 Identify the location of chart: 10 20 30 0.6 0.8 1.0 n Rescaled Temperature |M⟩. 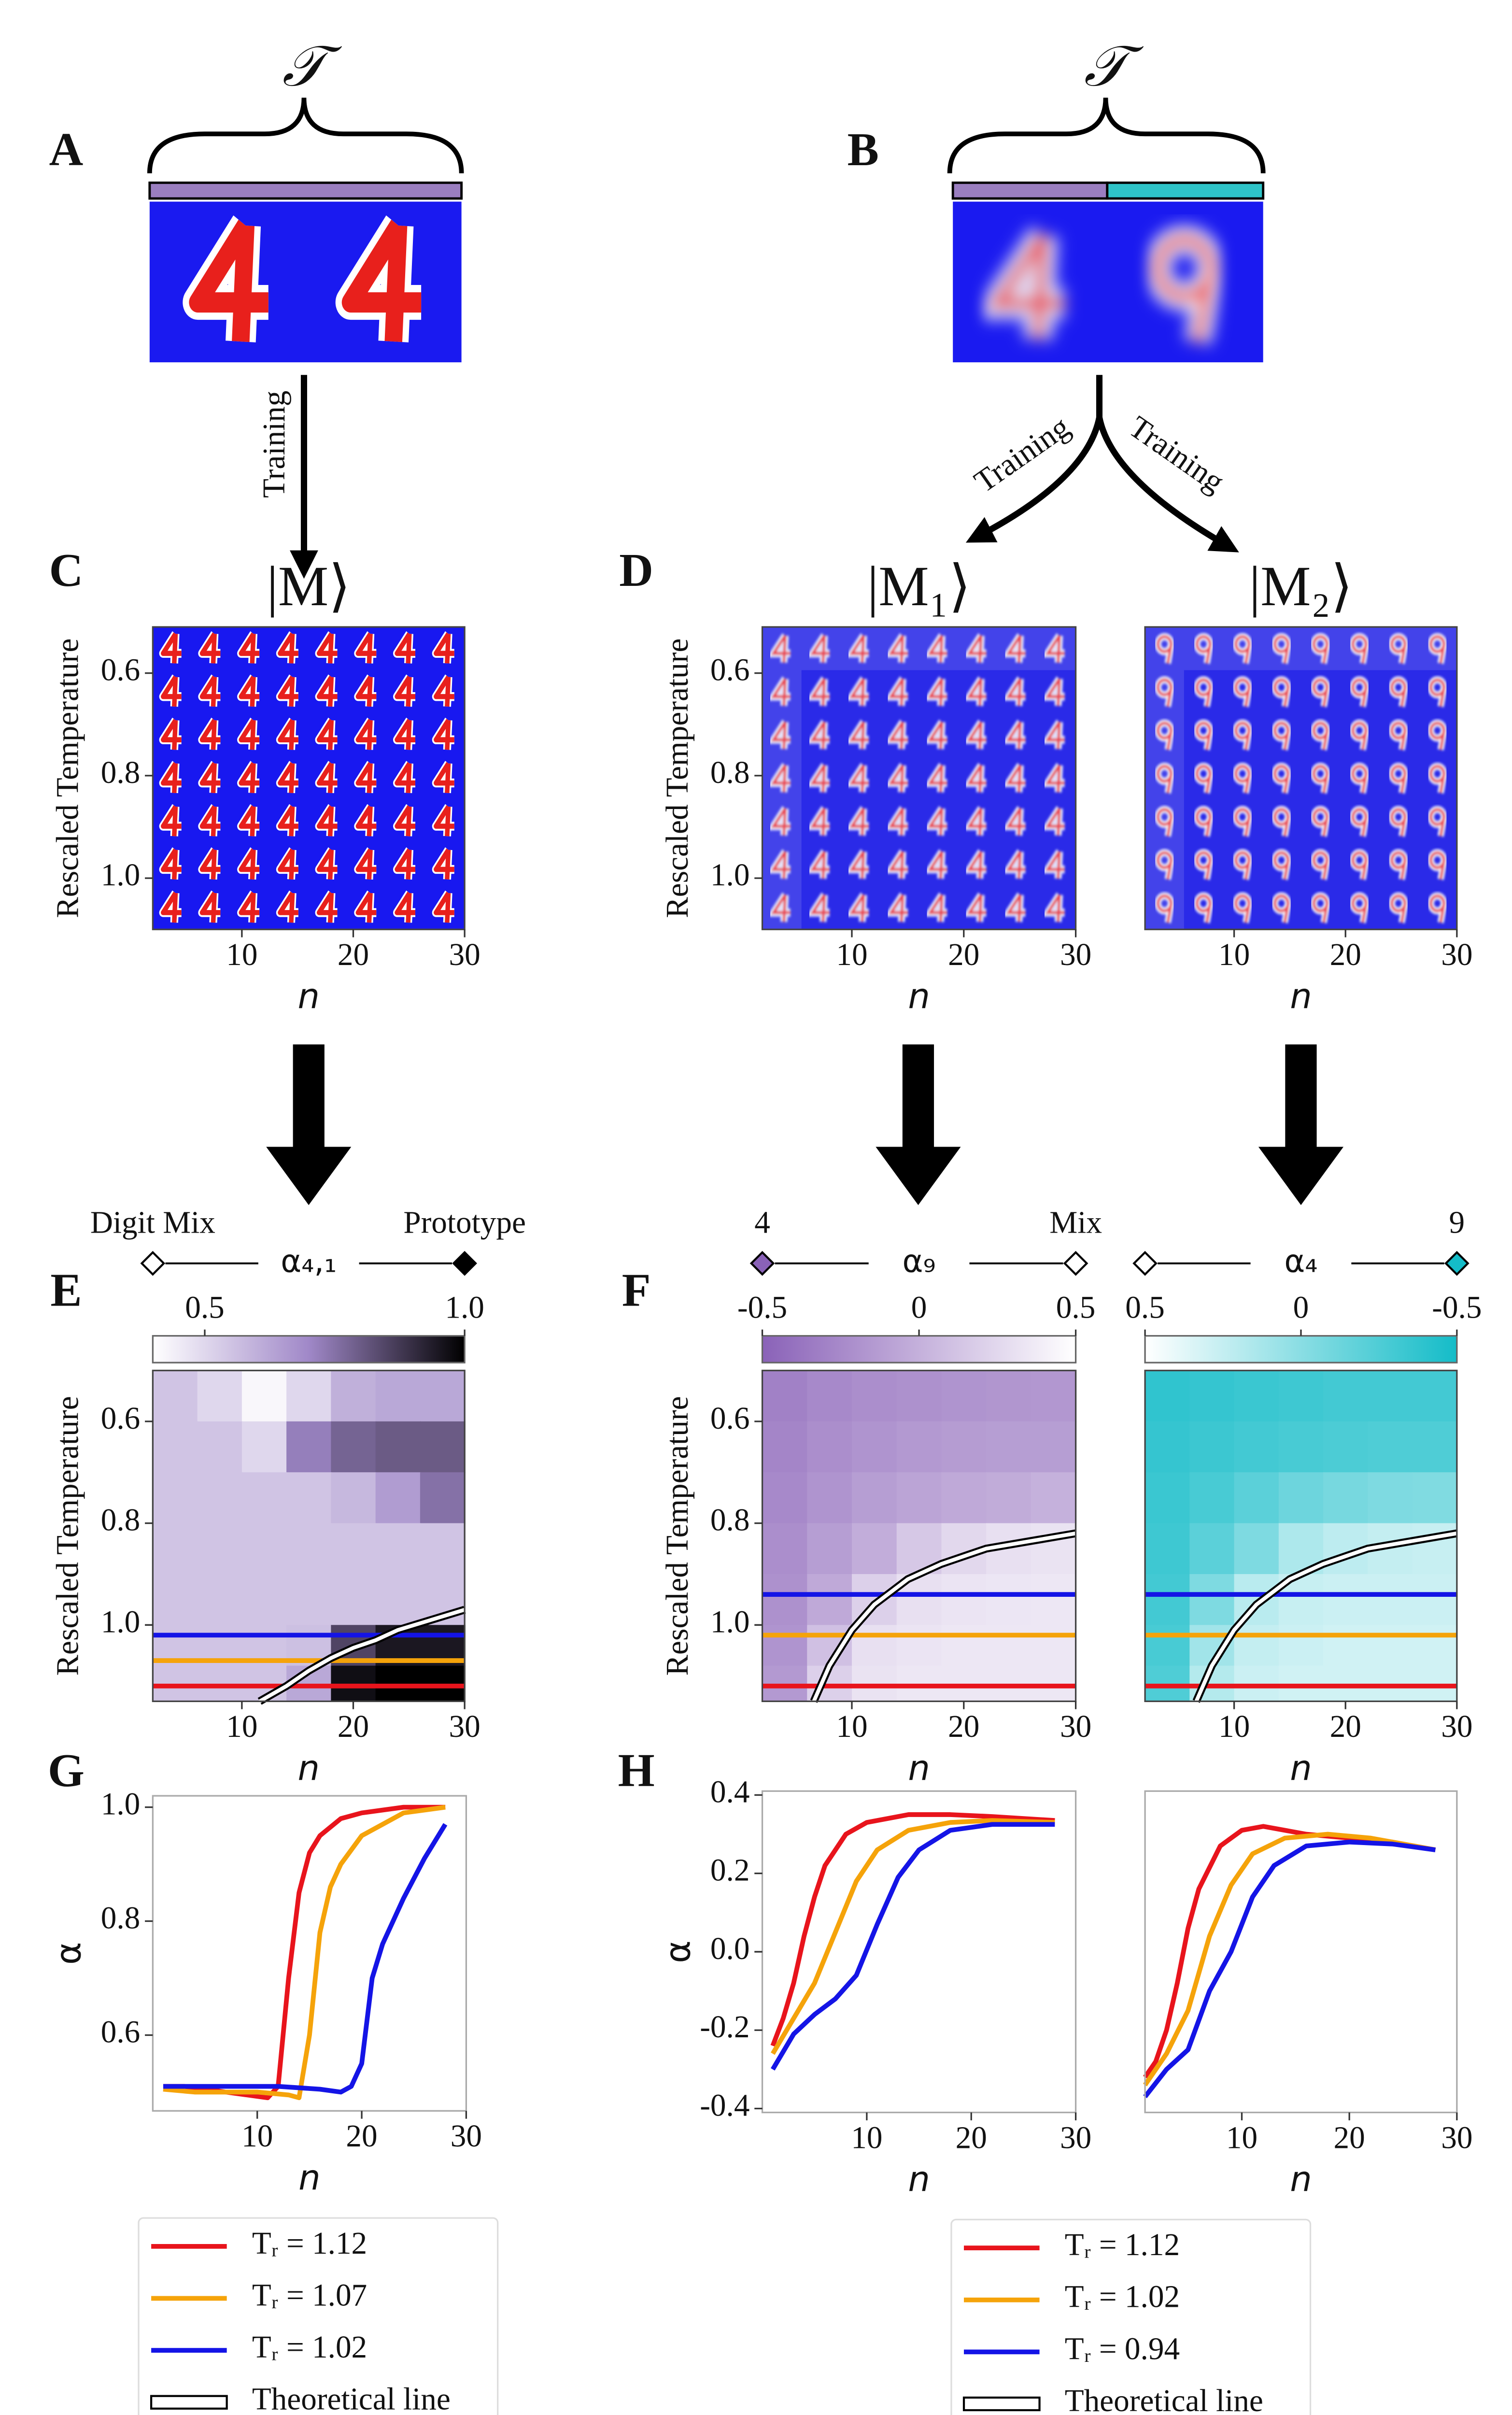
(265, 785).